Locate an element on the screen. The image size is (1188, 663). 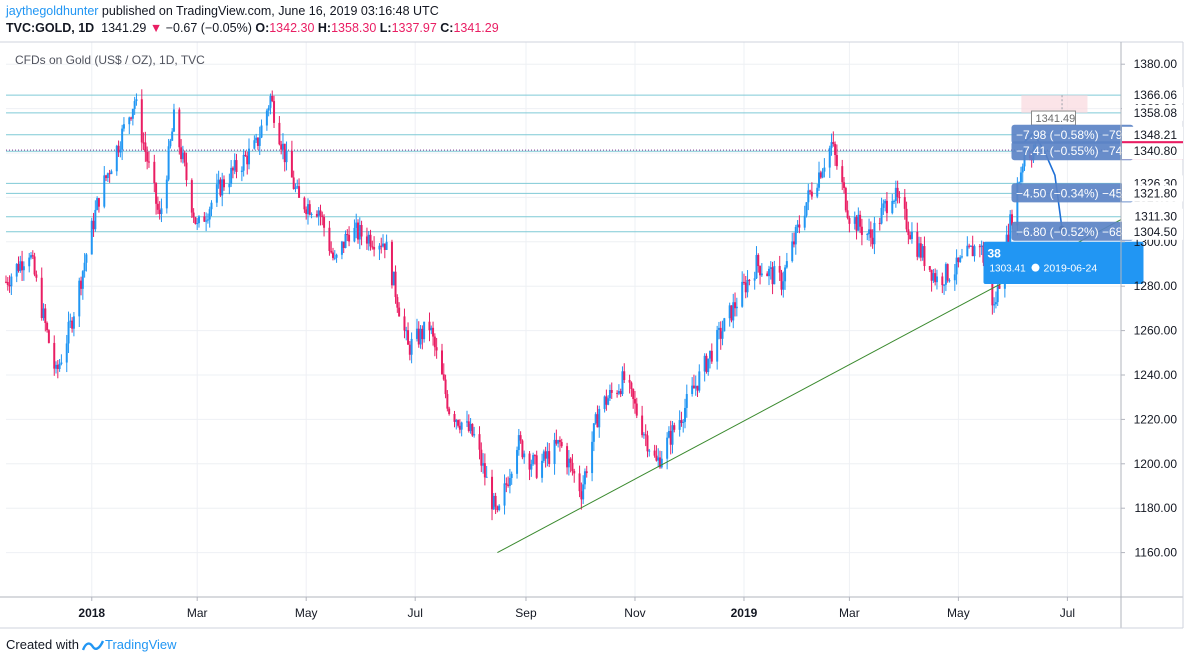
author-link: jaythegoldhunter is located at coordinates (52, 11).